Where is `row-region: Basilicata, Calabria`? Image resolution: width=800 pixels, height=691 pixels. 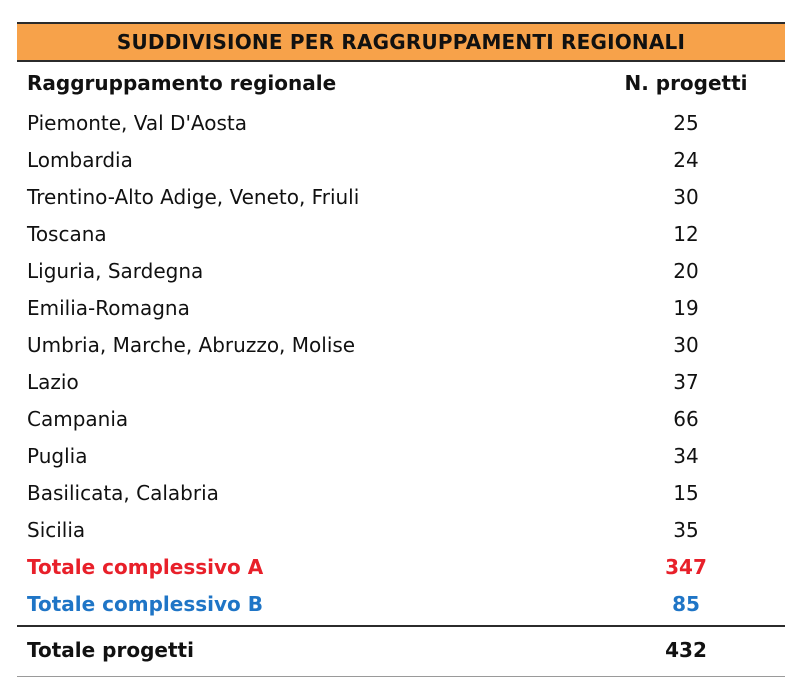
row-region: Basilicata, Calabria is located at coordinates (123, 492).